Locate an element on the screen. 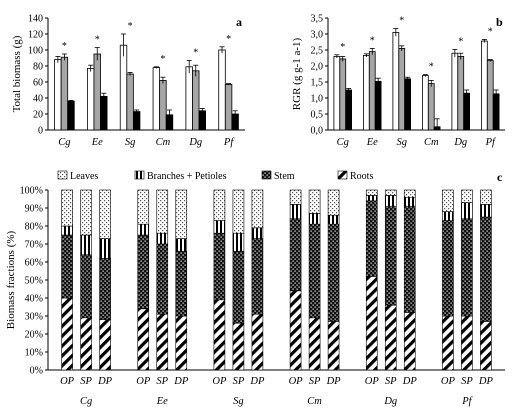 The height and width of the screenshot is (418, 520). y-axis-label: Total biomass (g) is located at coordinates (17, 73).